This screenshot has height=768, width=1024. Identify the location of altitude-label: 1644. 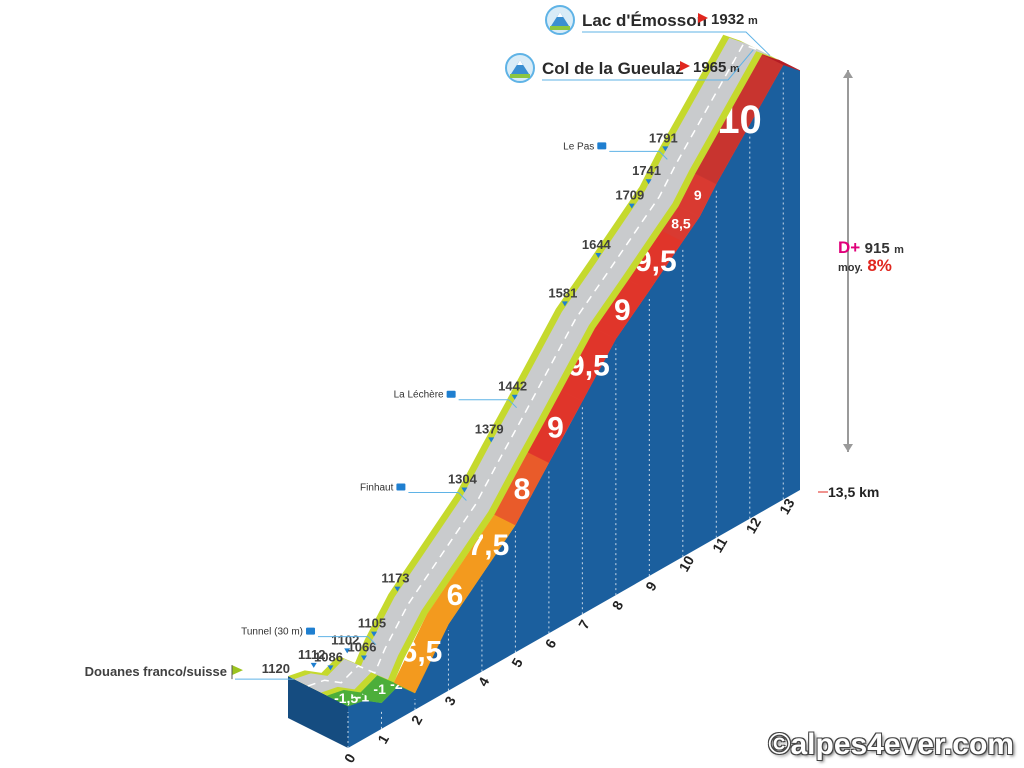
(597, 244).